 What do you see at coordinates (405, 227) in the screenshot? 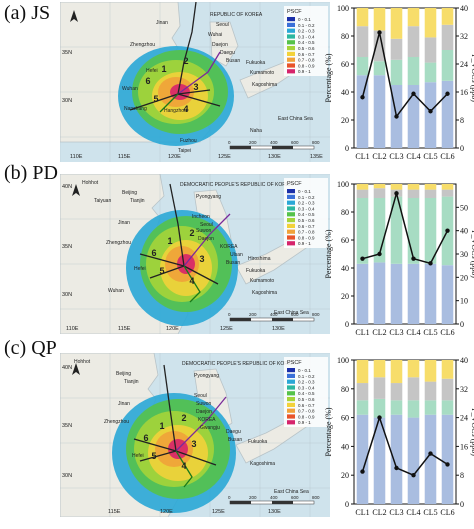
I see `pvocs-line` at bounding box center [405, 227].